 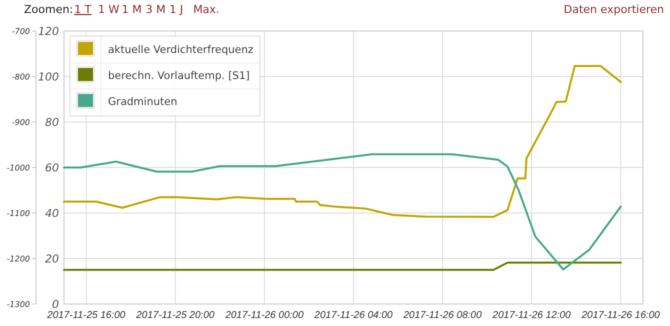 I want to click on text: 1 M, so click(x=132, y=9).